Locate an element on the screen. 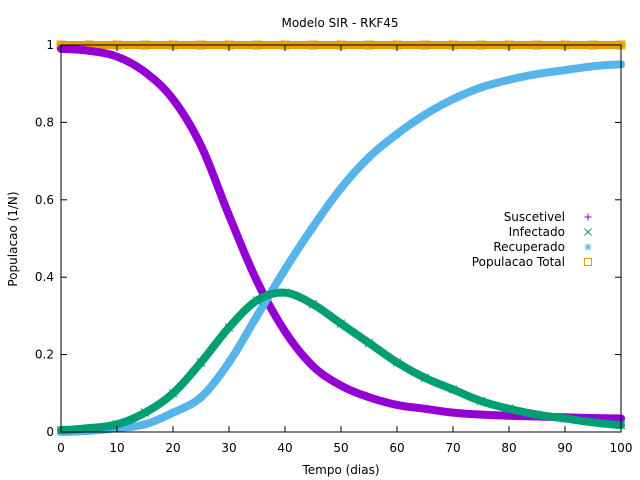 This screenshot has height=480, width=640. legend-item: Suscetivel is located at coordinates (548, 217).